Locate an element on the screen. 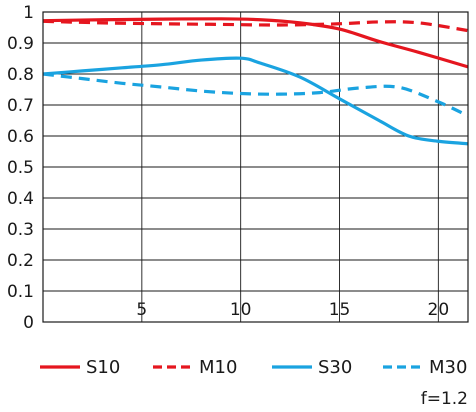 This screenshot has width=476, height=412. y-tick-label: 0 is located at coordinates (28, 323).